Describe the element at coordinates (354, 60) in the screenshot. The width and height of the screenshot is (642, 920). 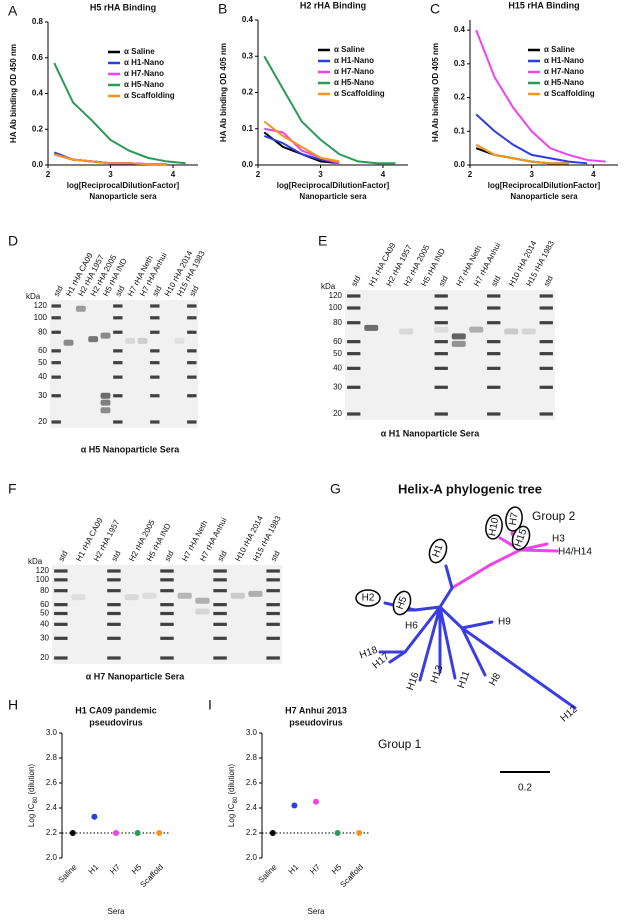
I see `legend-label: α H1-Nano` at that location.